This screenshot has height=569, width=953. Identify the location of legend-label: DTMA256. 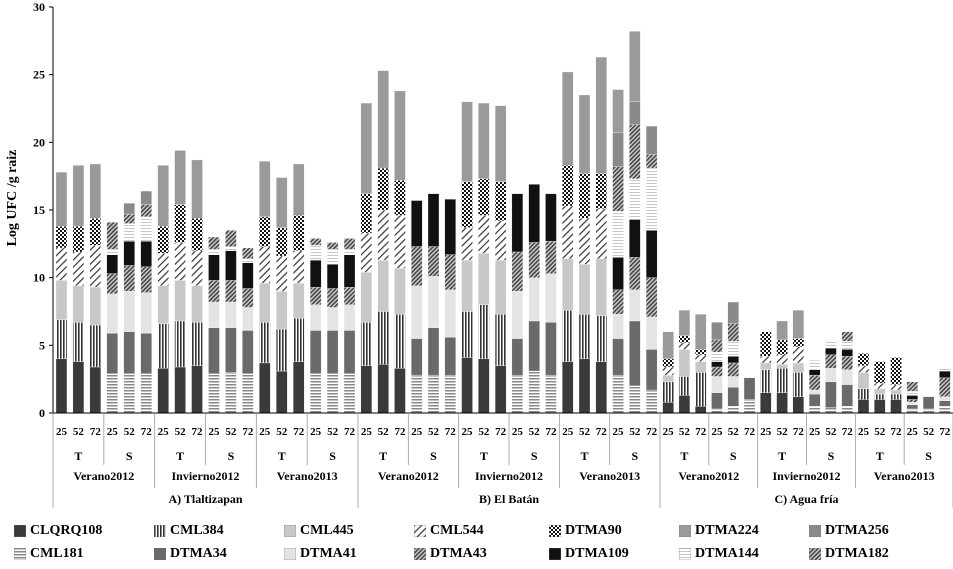
(857, 530).